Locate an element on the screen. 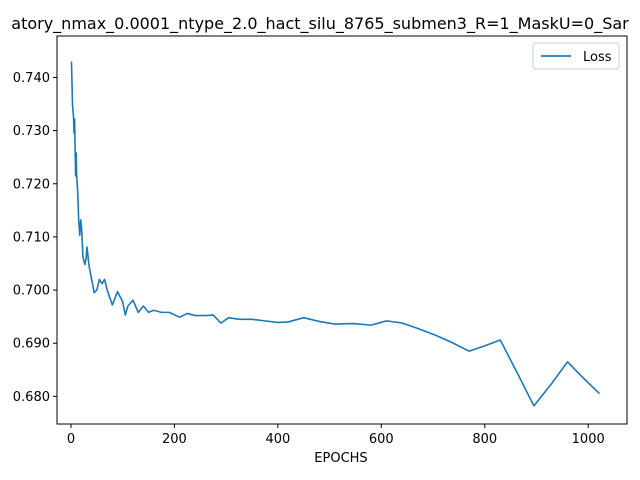 This screenshot has width=640, height=480. x-tick-label: 1000 is located at coordinates (588, 439).